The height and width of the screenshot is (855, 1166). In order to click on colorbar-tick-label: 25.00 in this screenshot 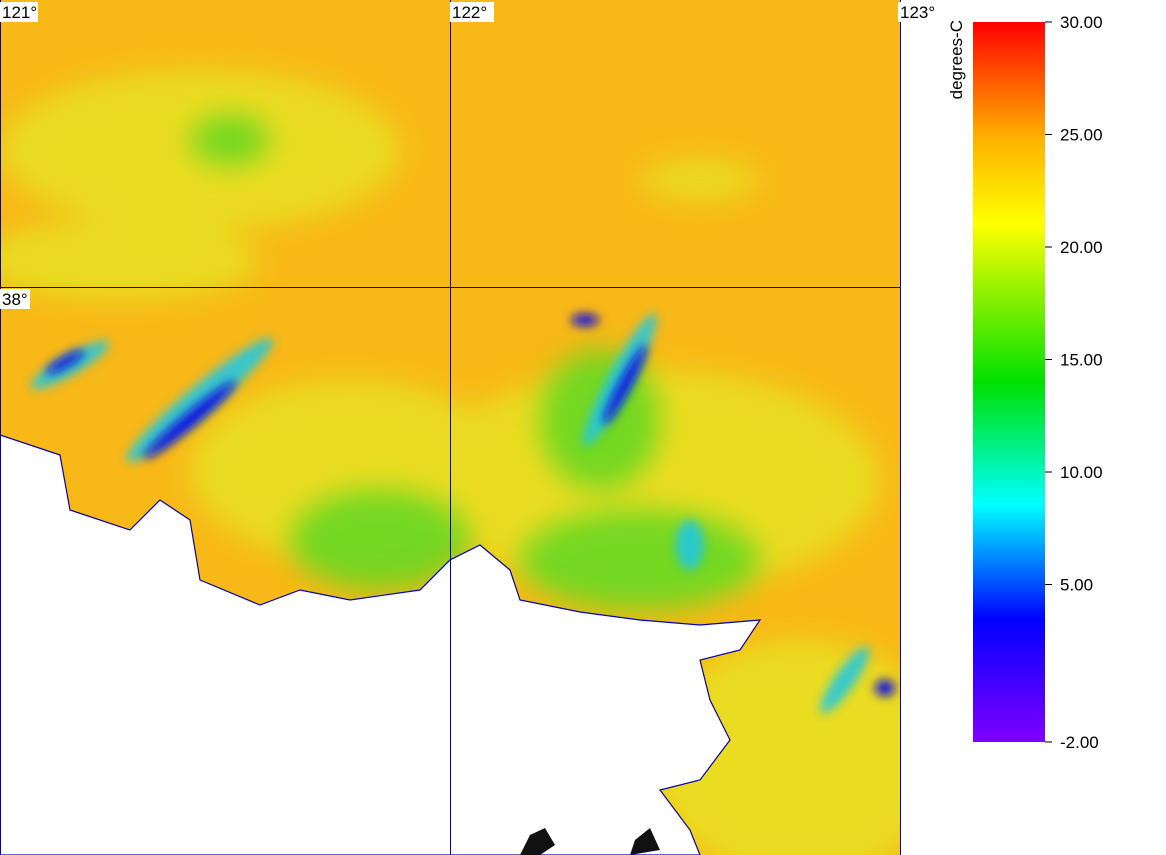, I will do `click(1081, 135)`.